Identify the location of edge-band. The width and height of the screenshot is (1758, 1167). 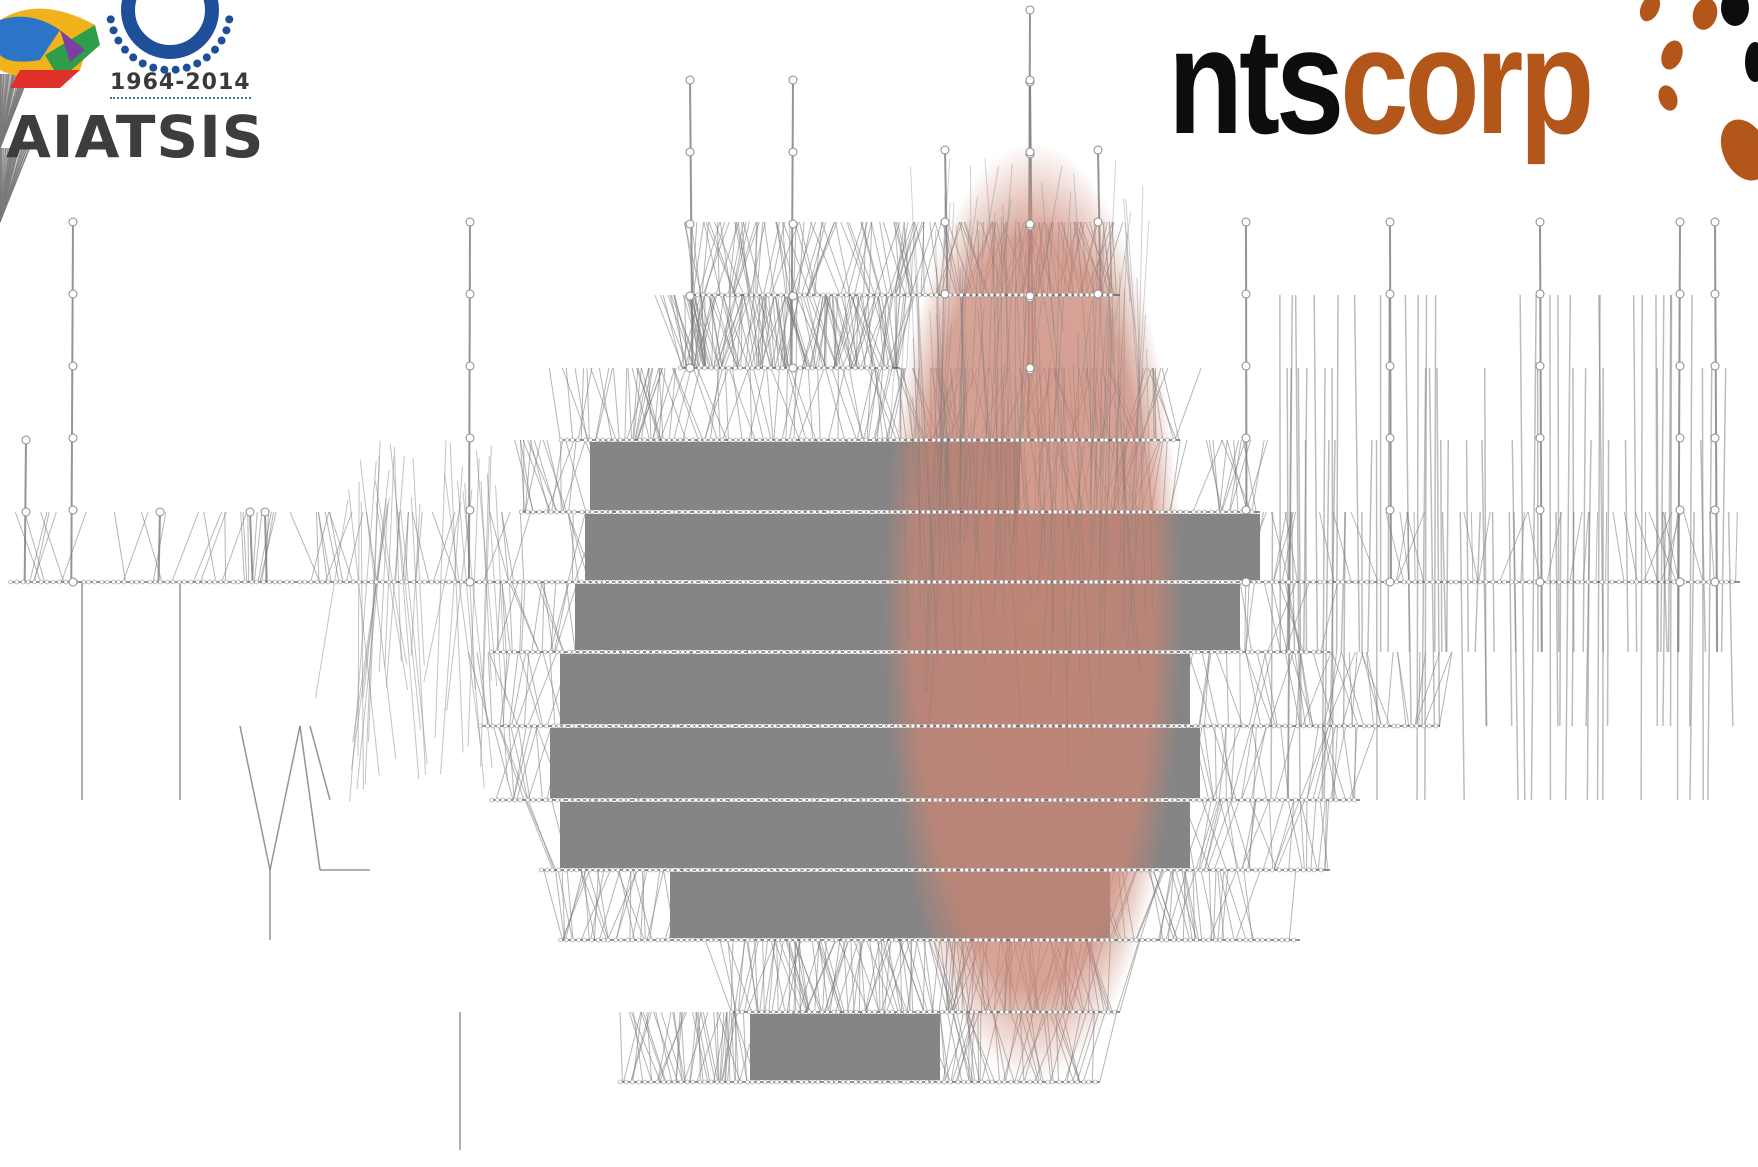
(845, 1047).